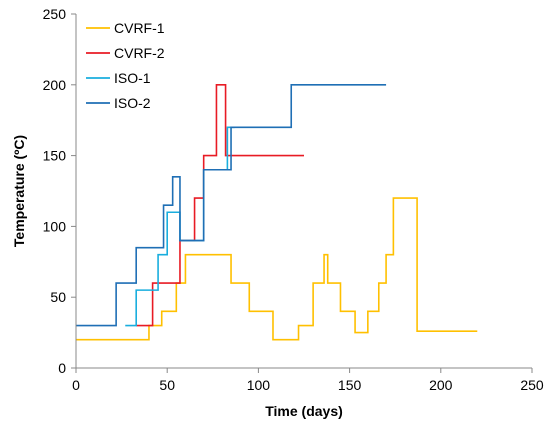  Describe the element at coordinates (55, 85) in the screenshot. I see `y-tick-label: 200` at that location.